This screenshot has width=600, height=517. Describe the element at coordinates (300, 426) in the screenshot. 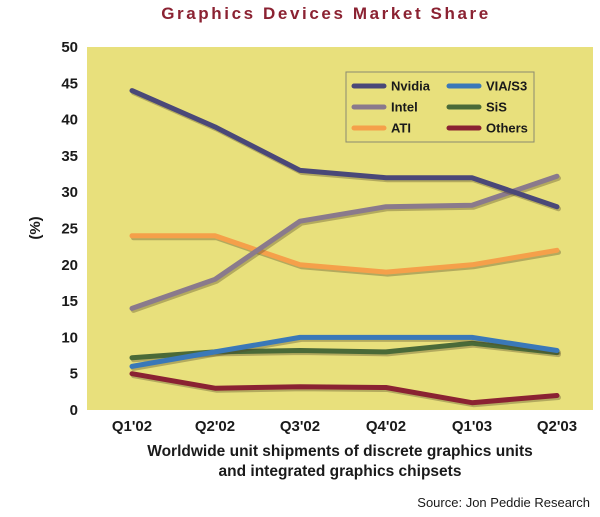

I see `x-tick-label: Q3'02` at that location.